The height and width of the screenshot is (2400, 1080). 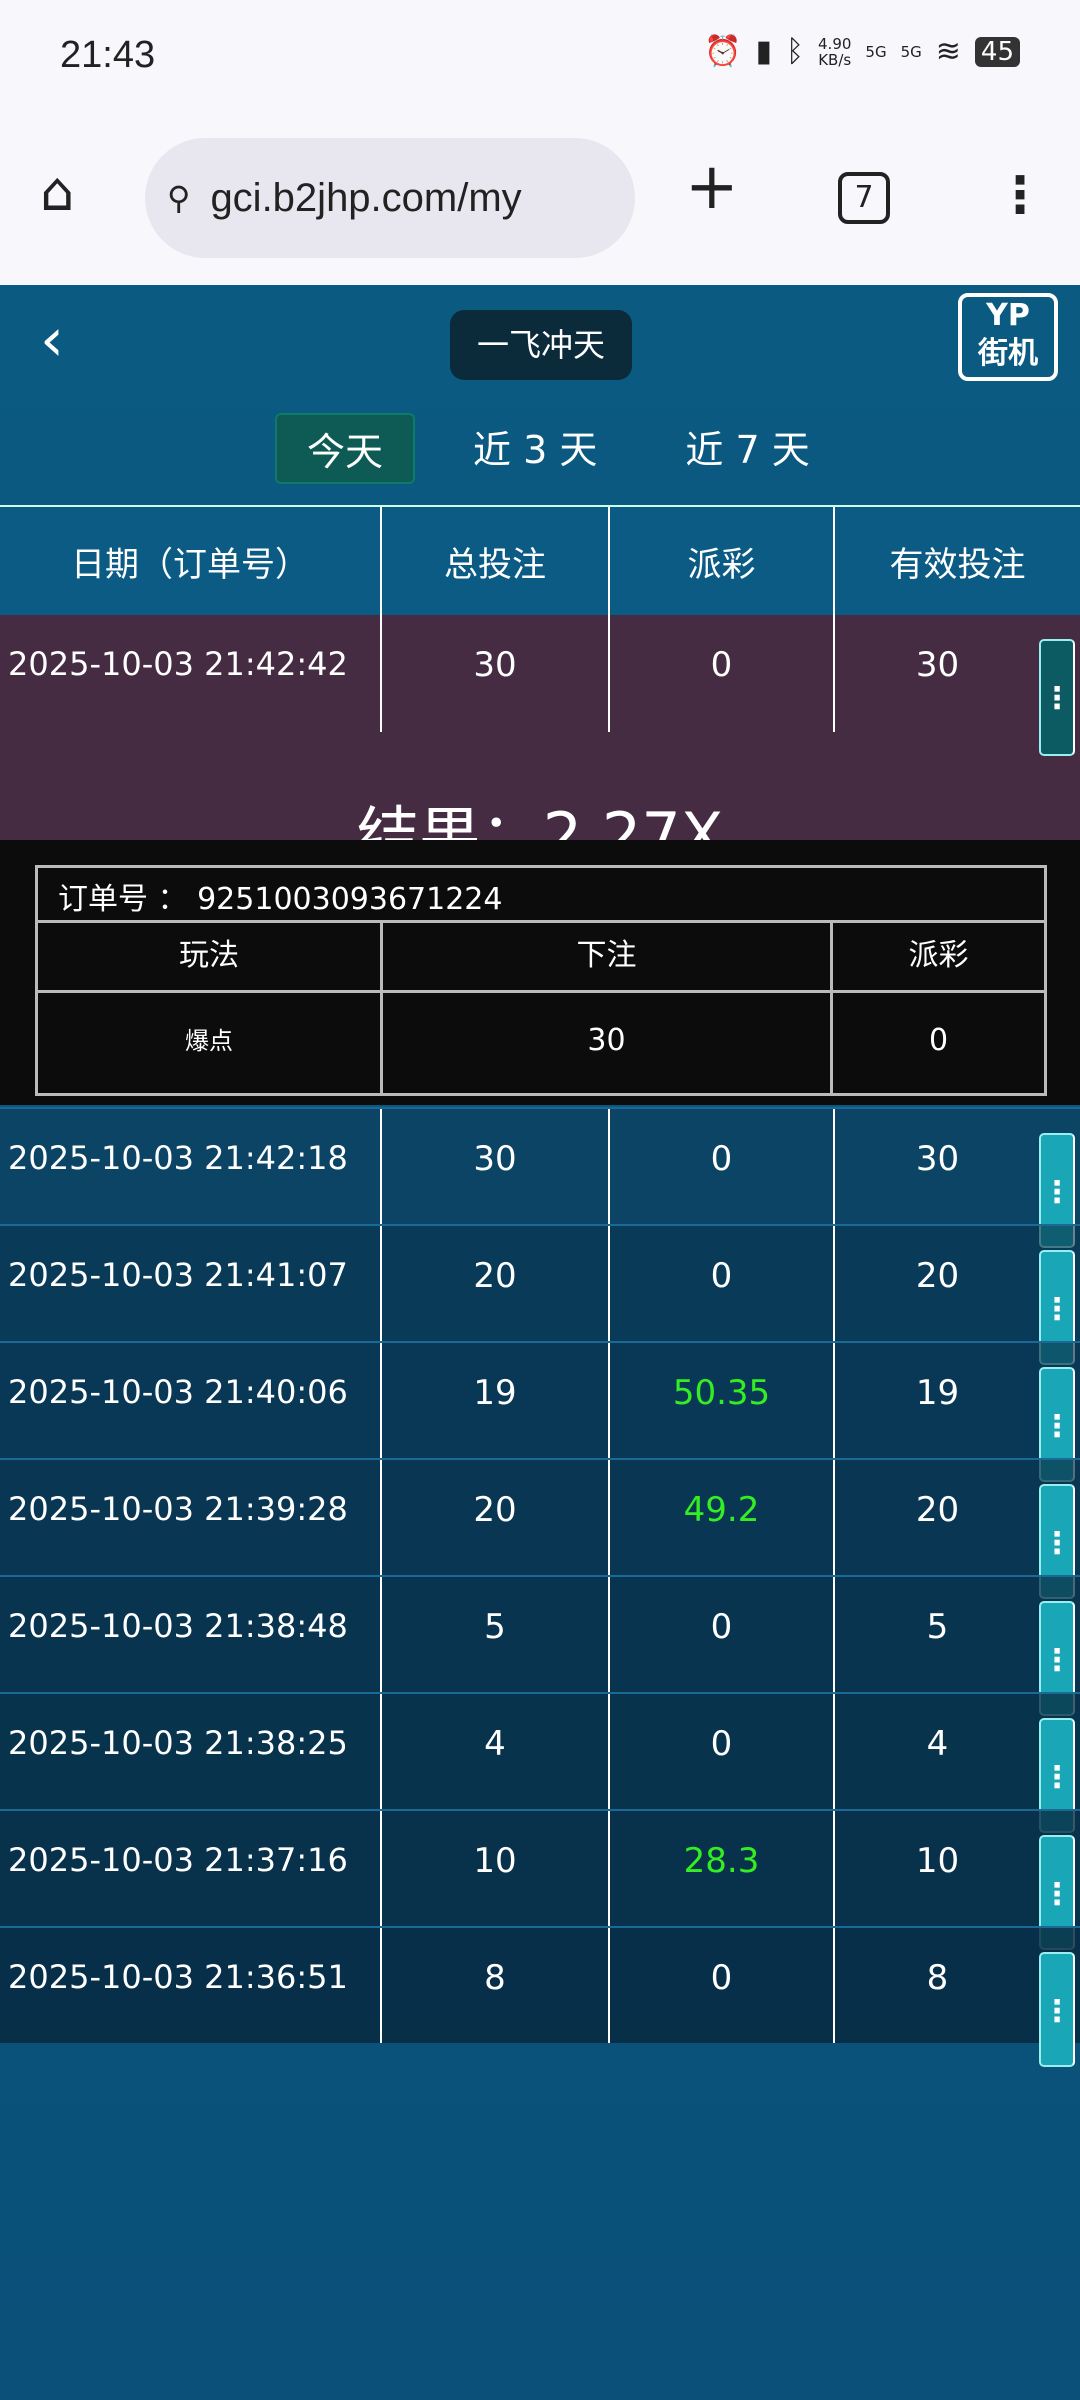 I want to click on table-row: 2025-10-03 21:42:18 30 0 30 ⋮, so click(x=540, y=1177).